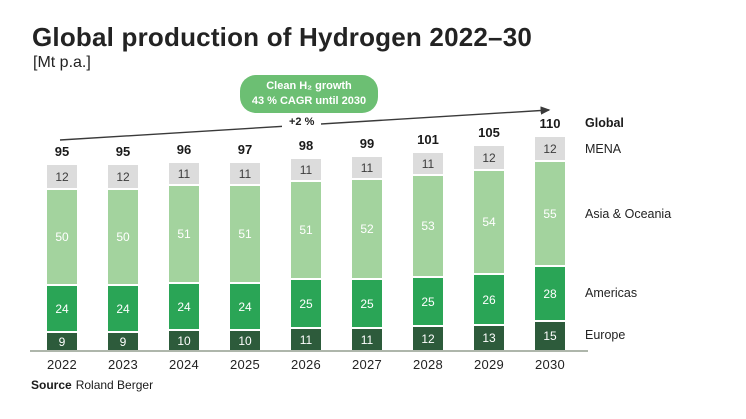 The image size is (746, 419). I want to click on total-label-2023: 95, so click(123, 151).